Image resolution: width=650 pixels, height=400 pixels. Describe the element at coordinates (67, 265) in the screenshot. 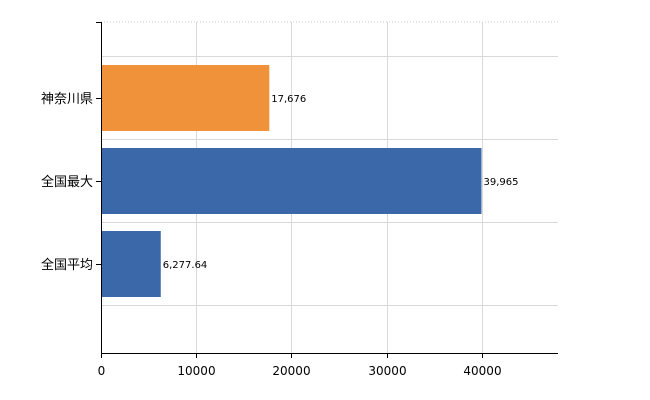

I see `category-label: 全国平均` at that location.